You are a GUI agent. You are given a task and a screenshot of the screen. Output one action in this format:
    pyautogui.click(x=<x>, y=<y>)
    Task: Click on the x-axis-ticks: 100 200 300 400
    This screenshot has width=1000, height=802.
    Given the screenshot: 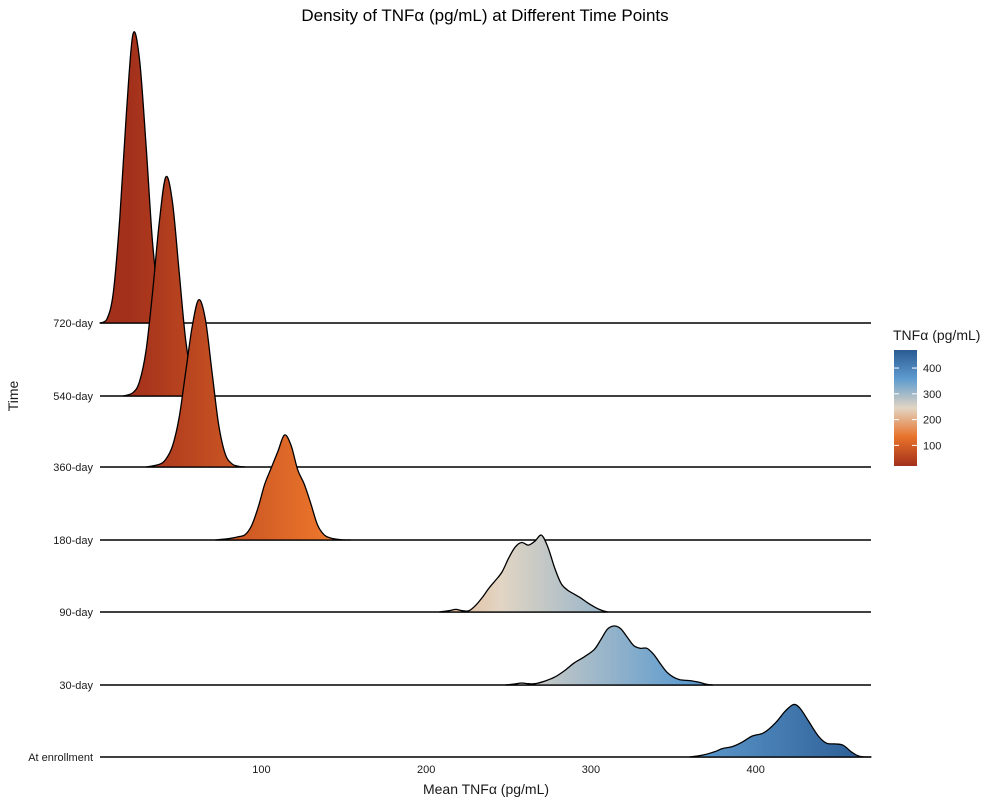 What is the action you would take?
    pyautogui.click(x=508, y=770)
    